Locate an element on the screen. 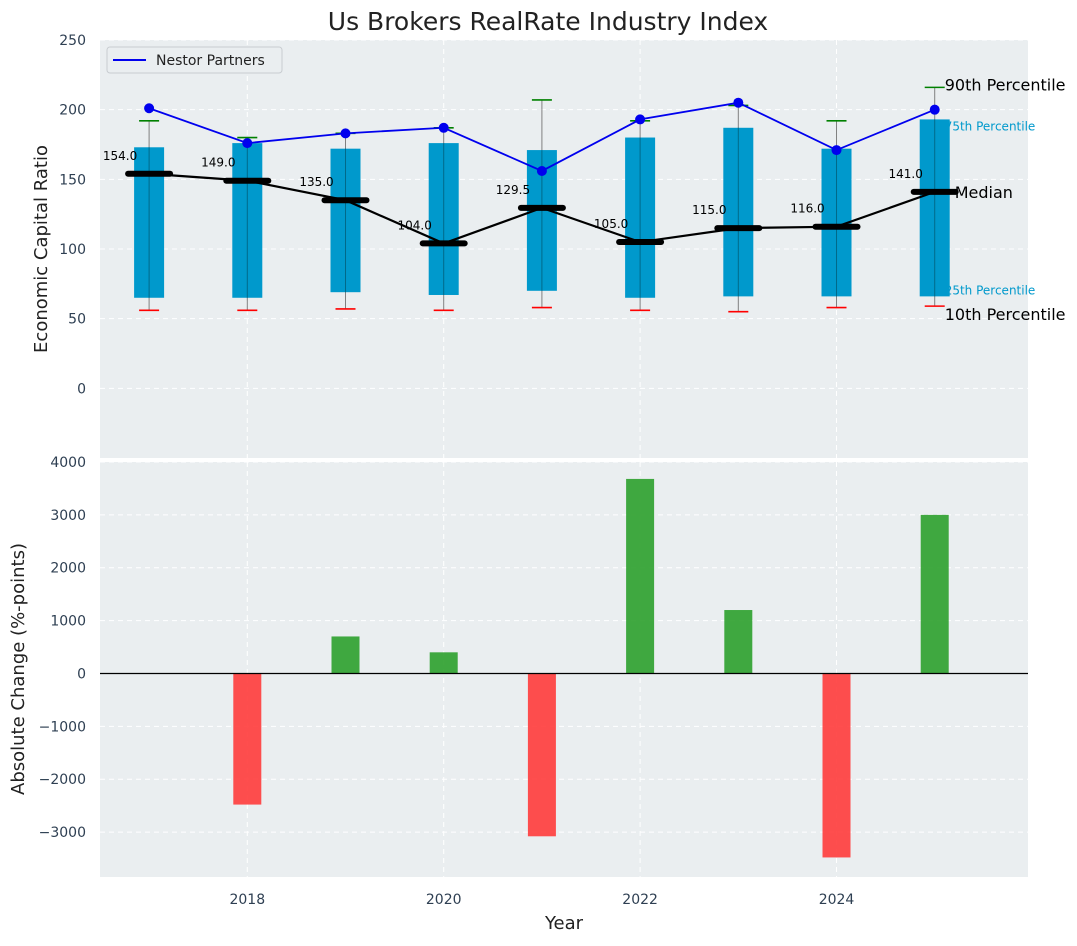  top-y-tick-label: 200 is located at coordinates (72, 111).